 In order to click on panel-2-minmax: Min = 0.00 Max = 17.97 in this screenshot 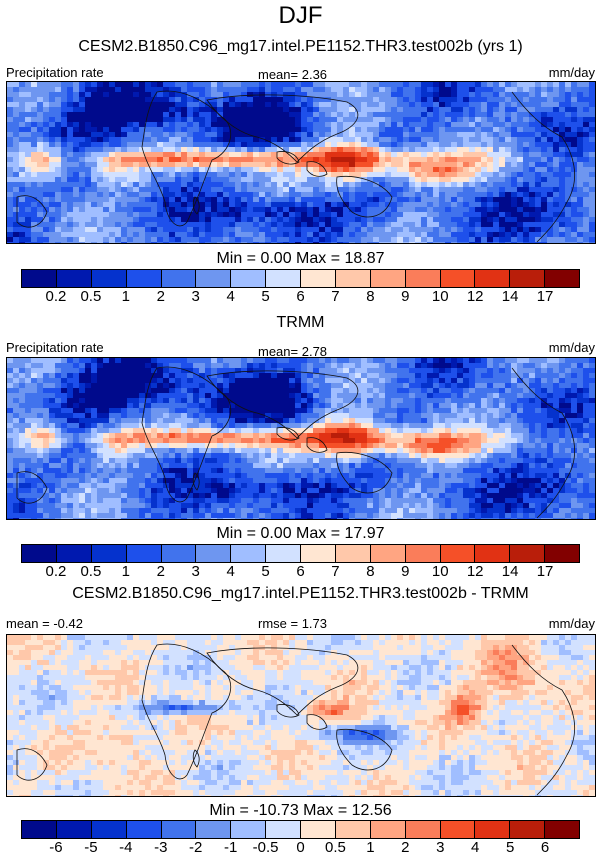, I will do `click(300, 533)`.